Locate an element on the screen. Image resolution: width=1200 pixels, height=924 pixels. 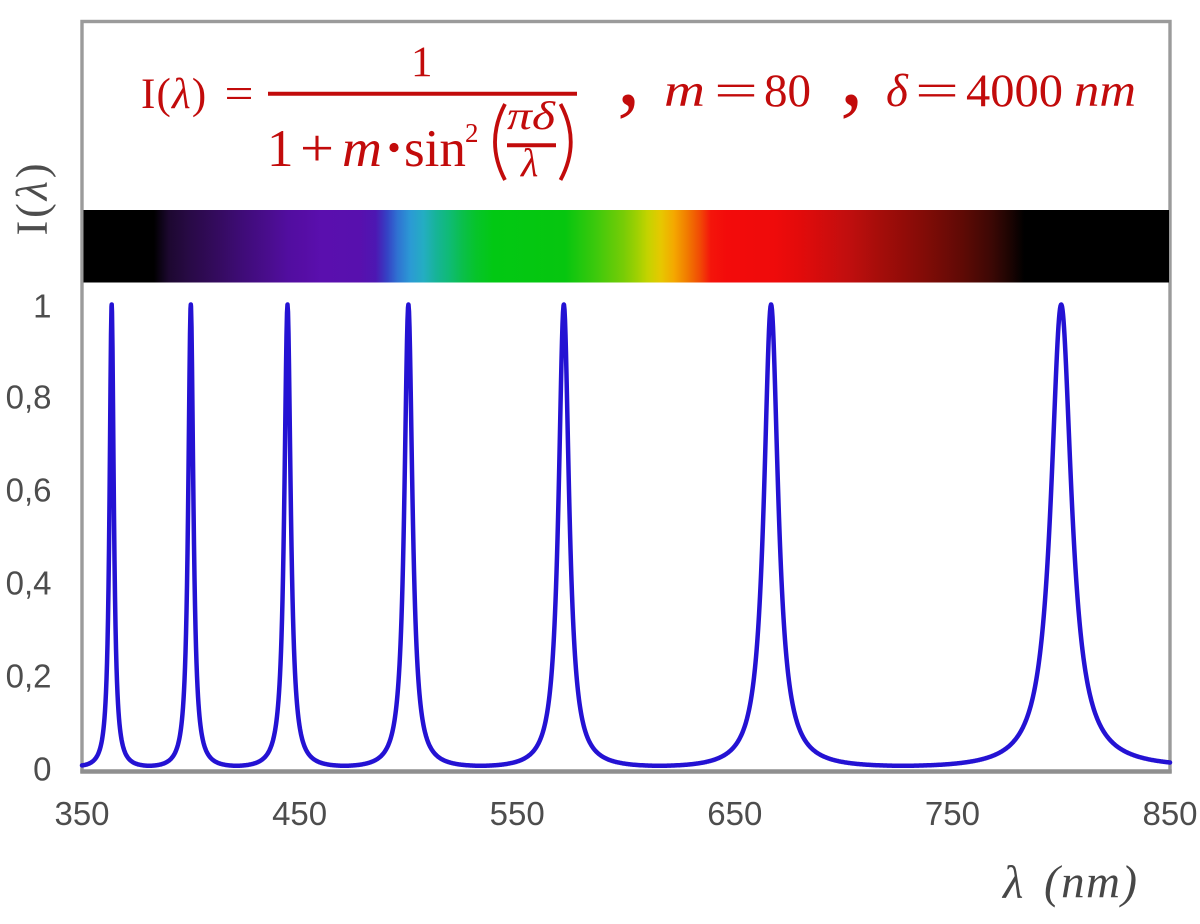
svg-text: 450 is located at coordinates (299, 813).